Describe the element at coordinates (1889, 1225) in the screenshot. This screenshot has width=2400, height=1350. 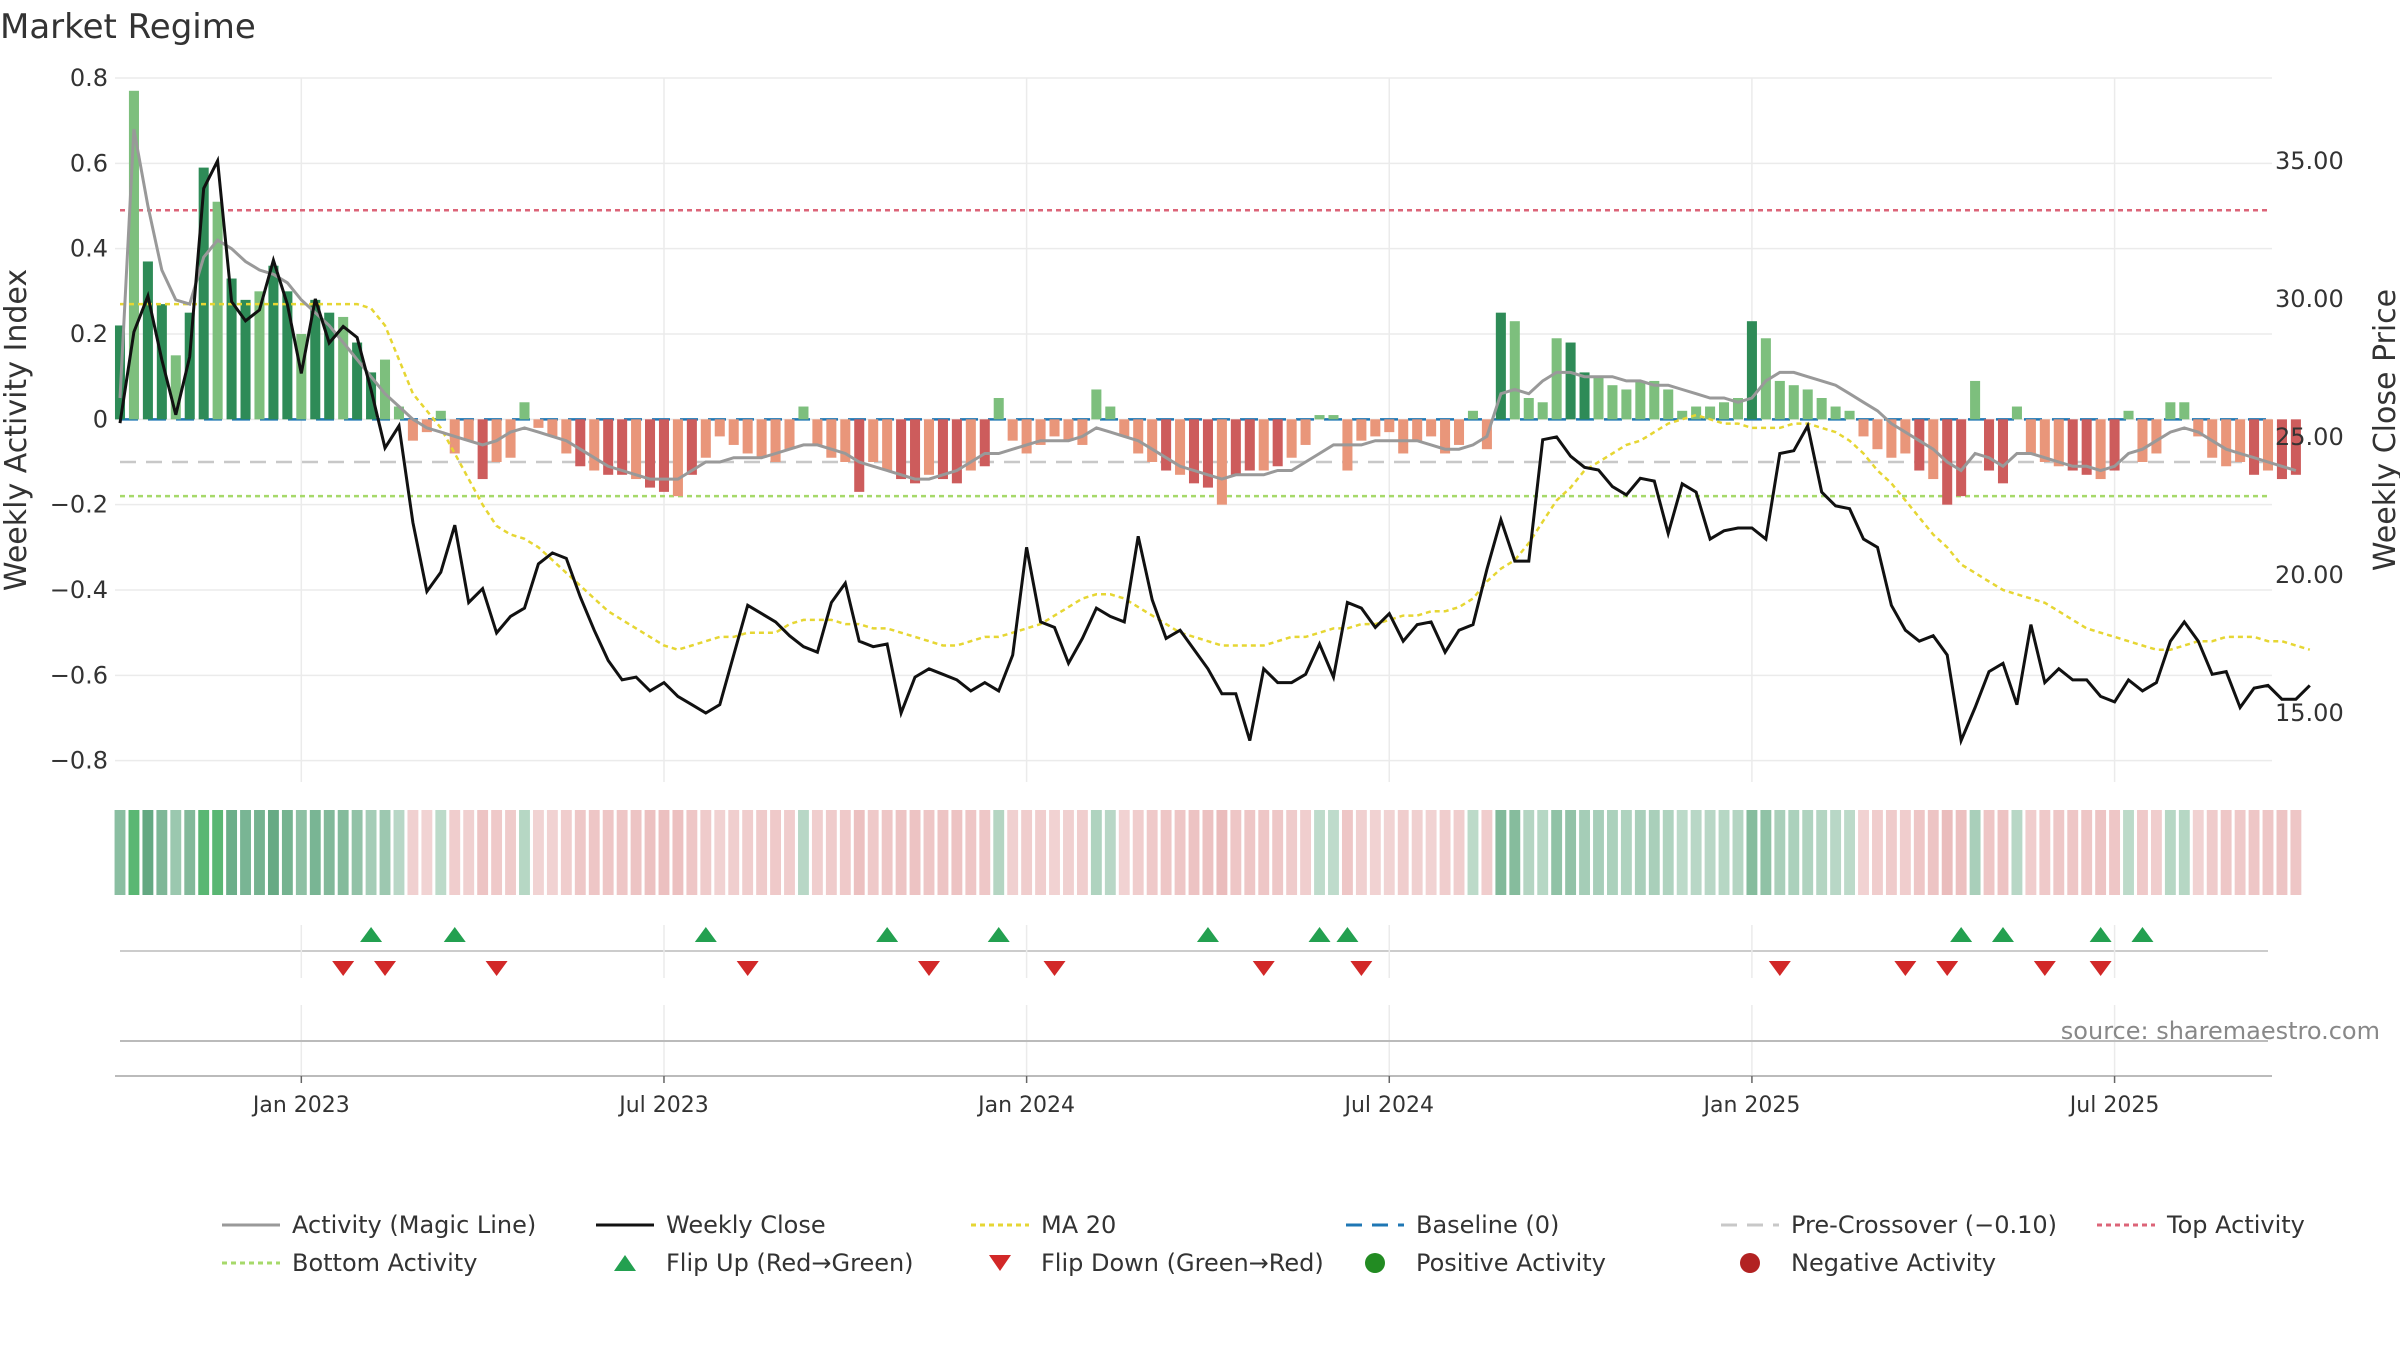
I see `legend-item: Pre-Crossover (−0.10)` at that location.